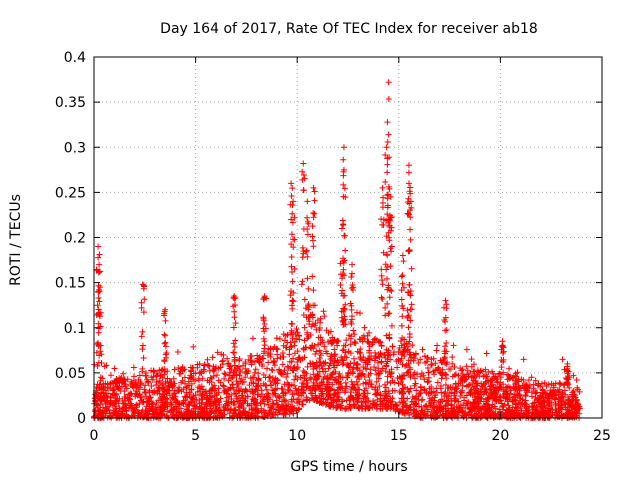 This screenshot has width=640, height=480. I want to click on y-tick-label: 0.05, so click(70, 374).